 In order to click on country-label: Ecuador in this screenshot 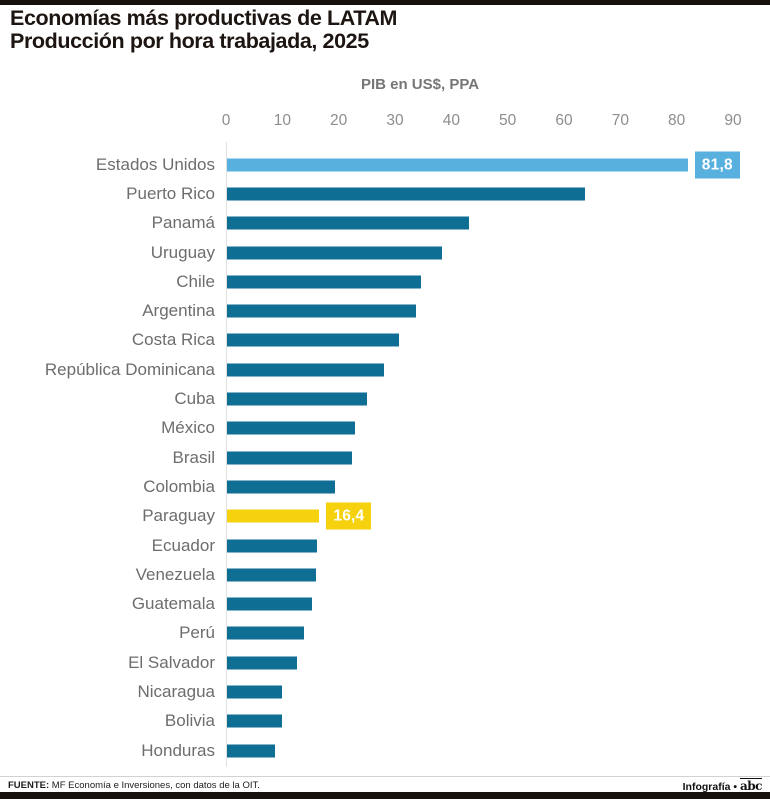, I will do `click(183, 545)`.